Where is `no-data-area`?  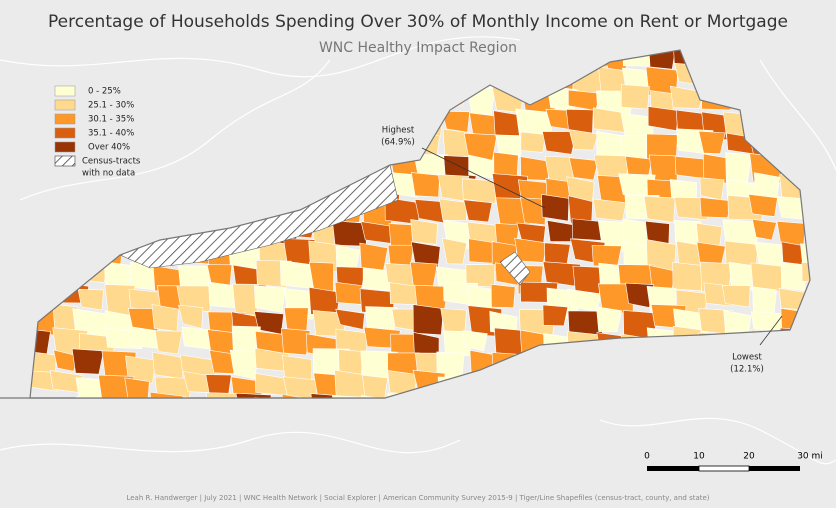 no-data-area is located at coordinates (515, 268).